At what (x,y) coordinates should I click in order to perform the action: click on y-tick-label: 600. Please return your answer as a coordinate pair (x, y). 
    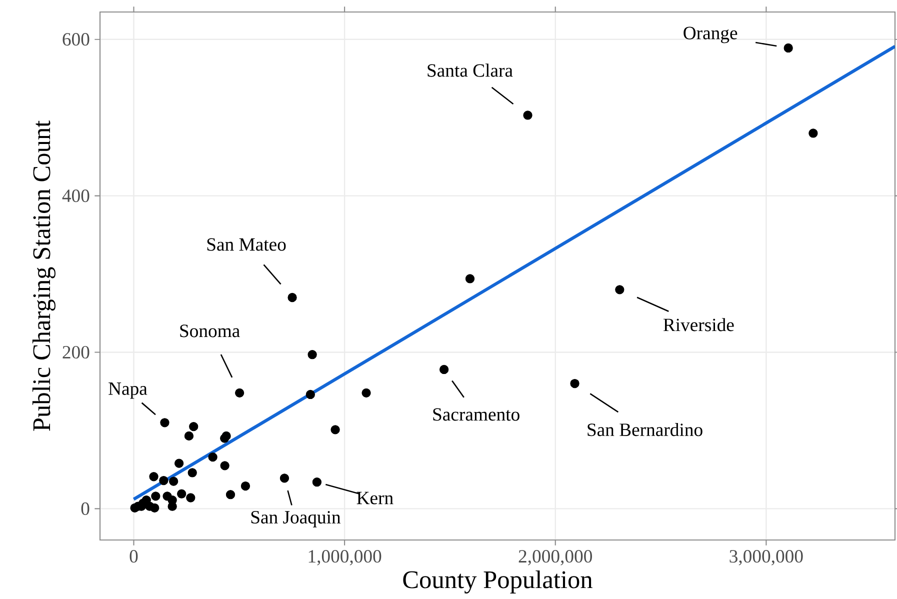
    Looking at the image, I should click on (76, 39).